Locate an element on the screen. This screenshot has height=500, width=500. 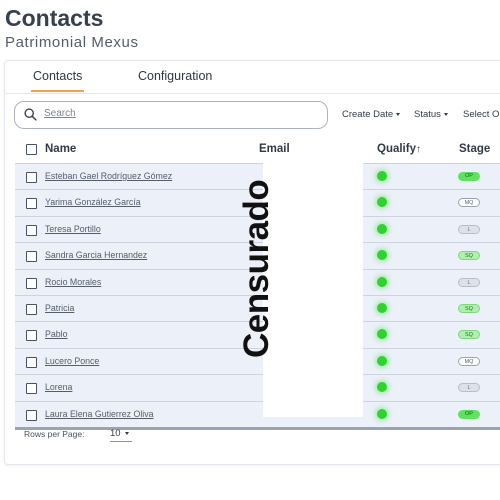
email-redaction is located at coordinates (313, 290).